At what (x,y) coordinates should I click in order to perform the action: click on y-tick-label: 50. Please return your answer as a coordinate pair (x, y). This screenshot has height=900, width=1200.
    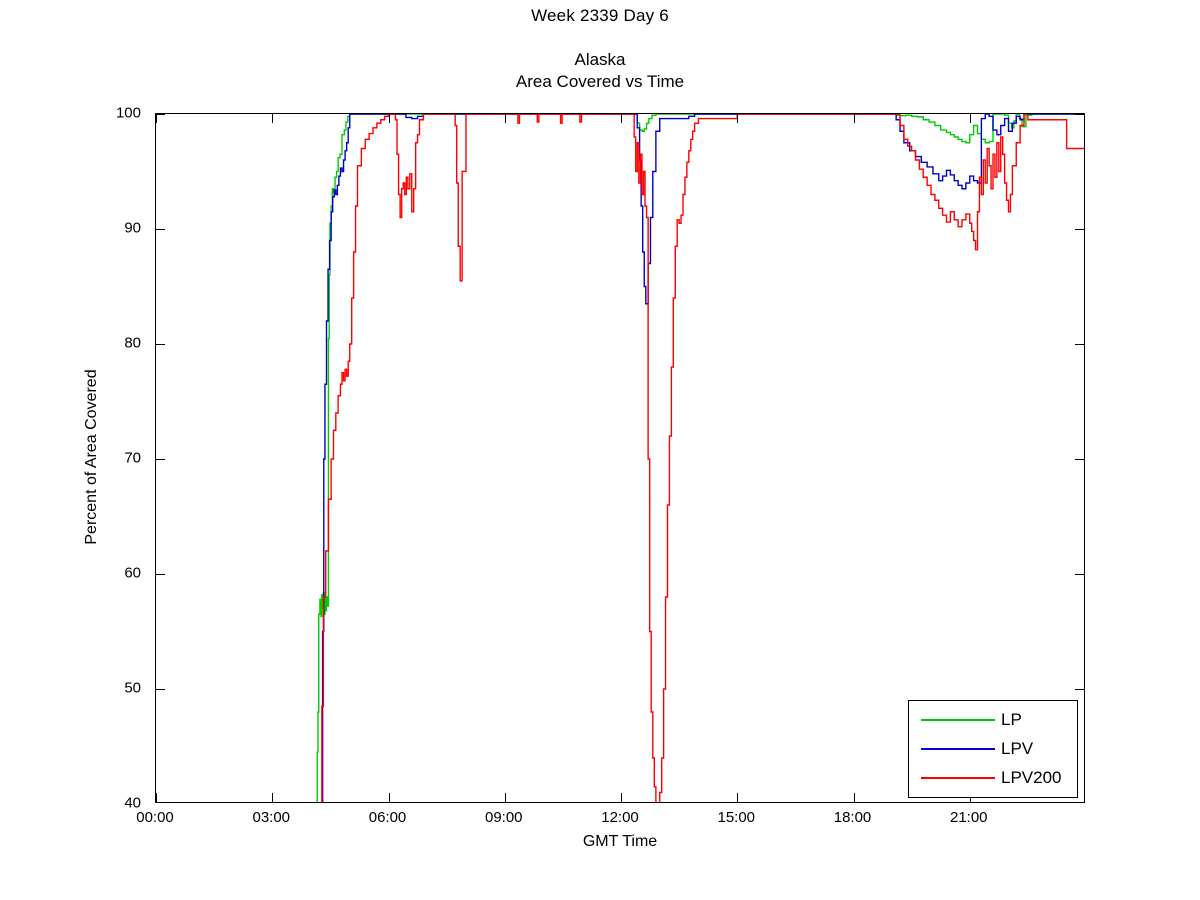
    Looking at the image, I should click on (132, 688).